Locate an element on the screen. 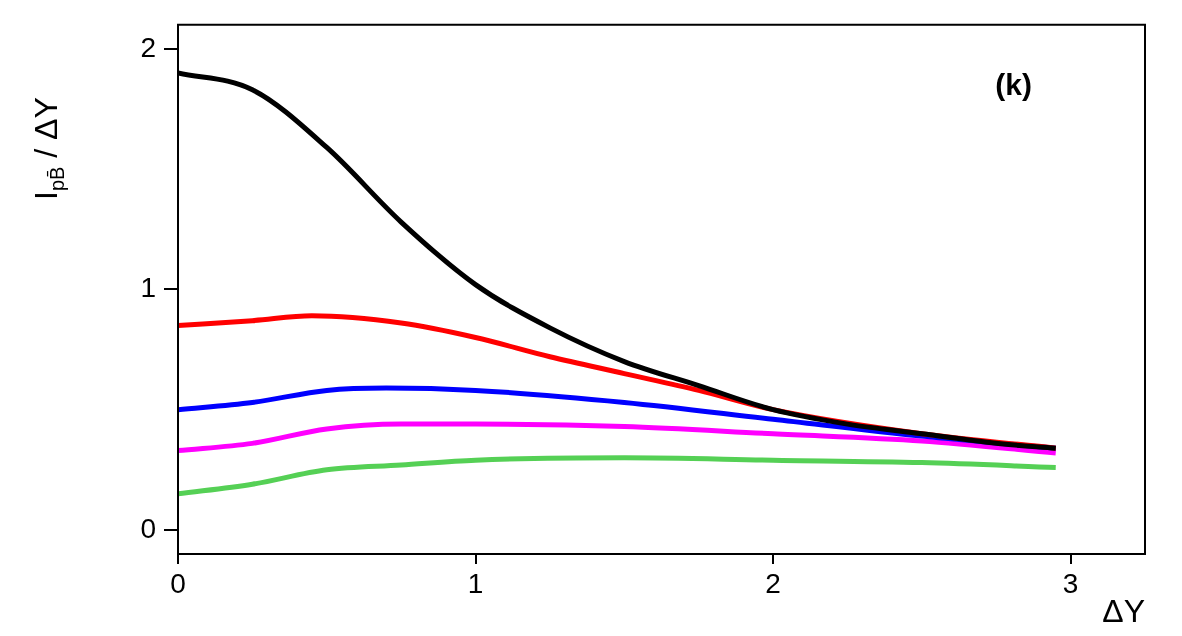  x-axis-title: ΔY is located at coordinates (1123, 610).